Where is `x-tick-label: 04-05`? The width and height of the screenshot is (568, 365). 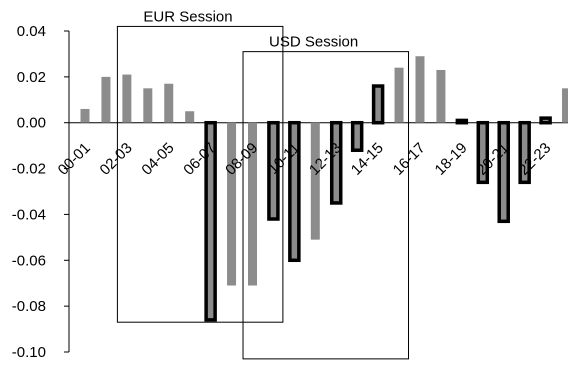 x-tick-label: 04-05 is located at coordinates (157, 159).